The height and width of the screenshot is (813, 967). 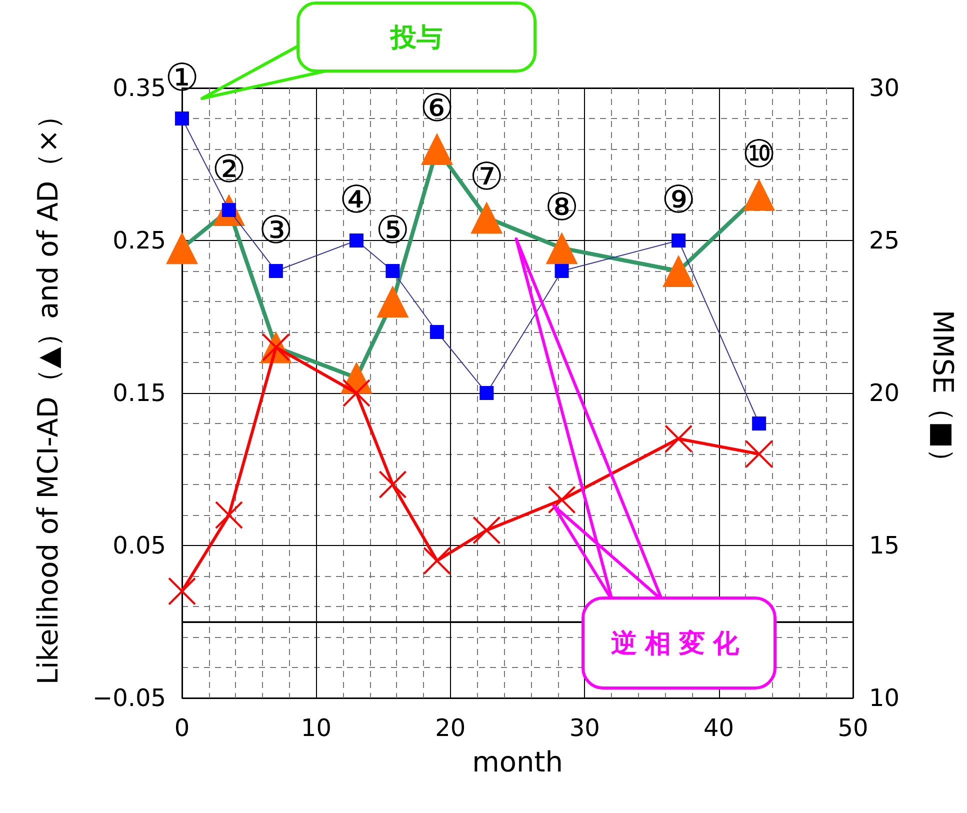 What do you see at coordinates (884, 393) in the screenshot?
I see `y2-tick-label: 20` at bounding box center [884, 393].